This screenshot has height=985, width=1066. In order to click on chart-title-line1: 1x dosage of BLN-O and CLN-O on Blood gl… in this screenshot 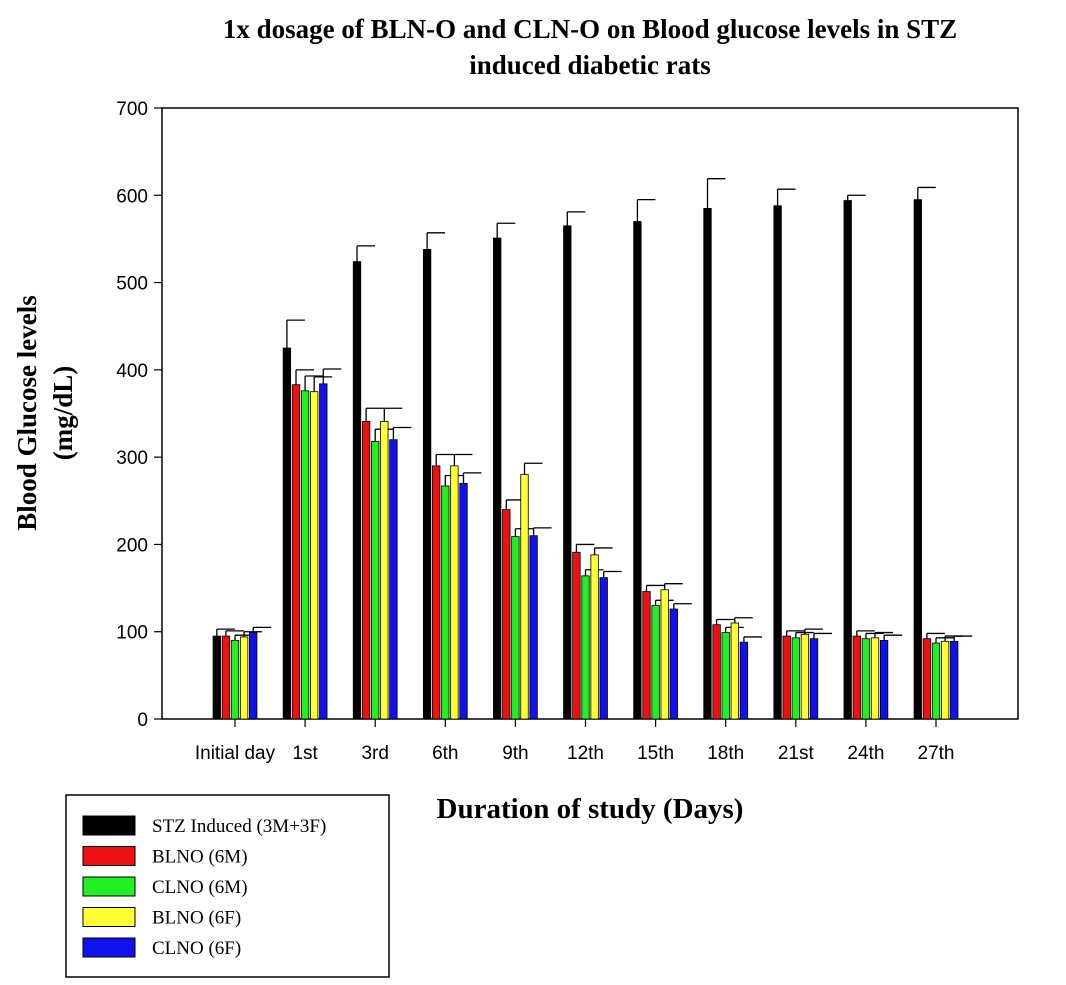, I will do `click(590, 29)`.